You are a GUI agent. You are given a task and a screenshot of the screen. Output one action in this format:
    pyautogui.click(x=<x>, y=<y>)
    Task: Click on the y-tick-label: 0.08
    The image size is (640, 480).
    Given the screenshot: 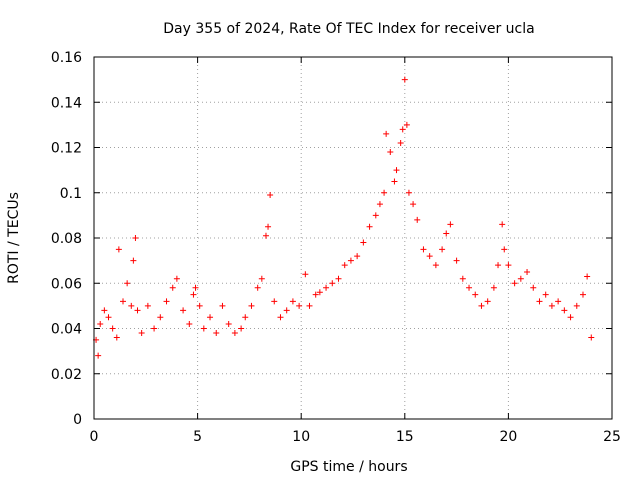 What is the action you would take?
    pyautogui.click(x=66, y=239)
    